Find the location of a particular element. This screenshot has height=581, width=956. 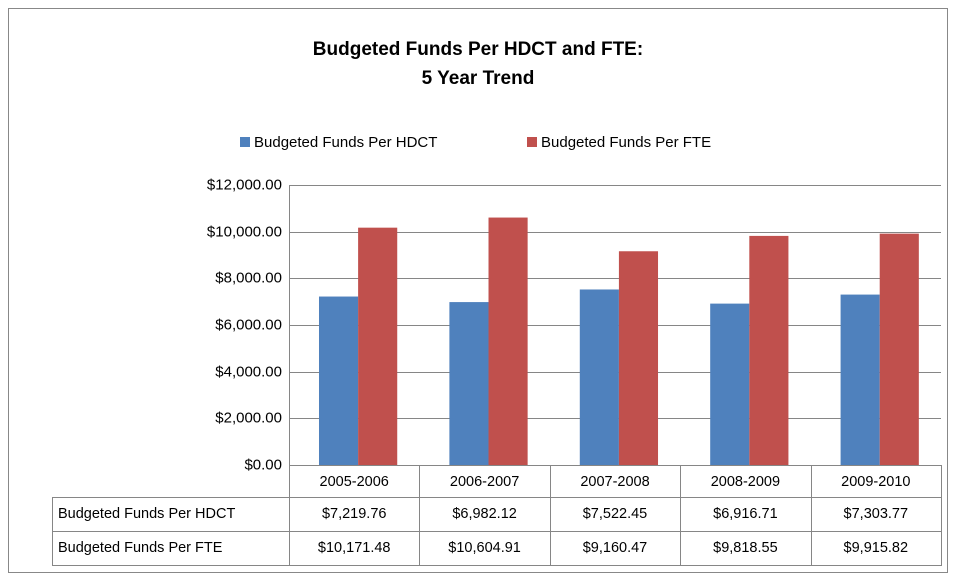

table-value: $7,219.76 is located at coordinates (354, 514).